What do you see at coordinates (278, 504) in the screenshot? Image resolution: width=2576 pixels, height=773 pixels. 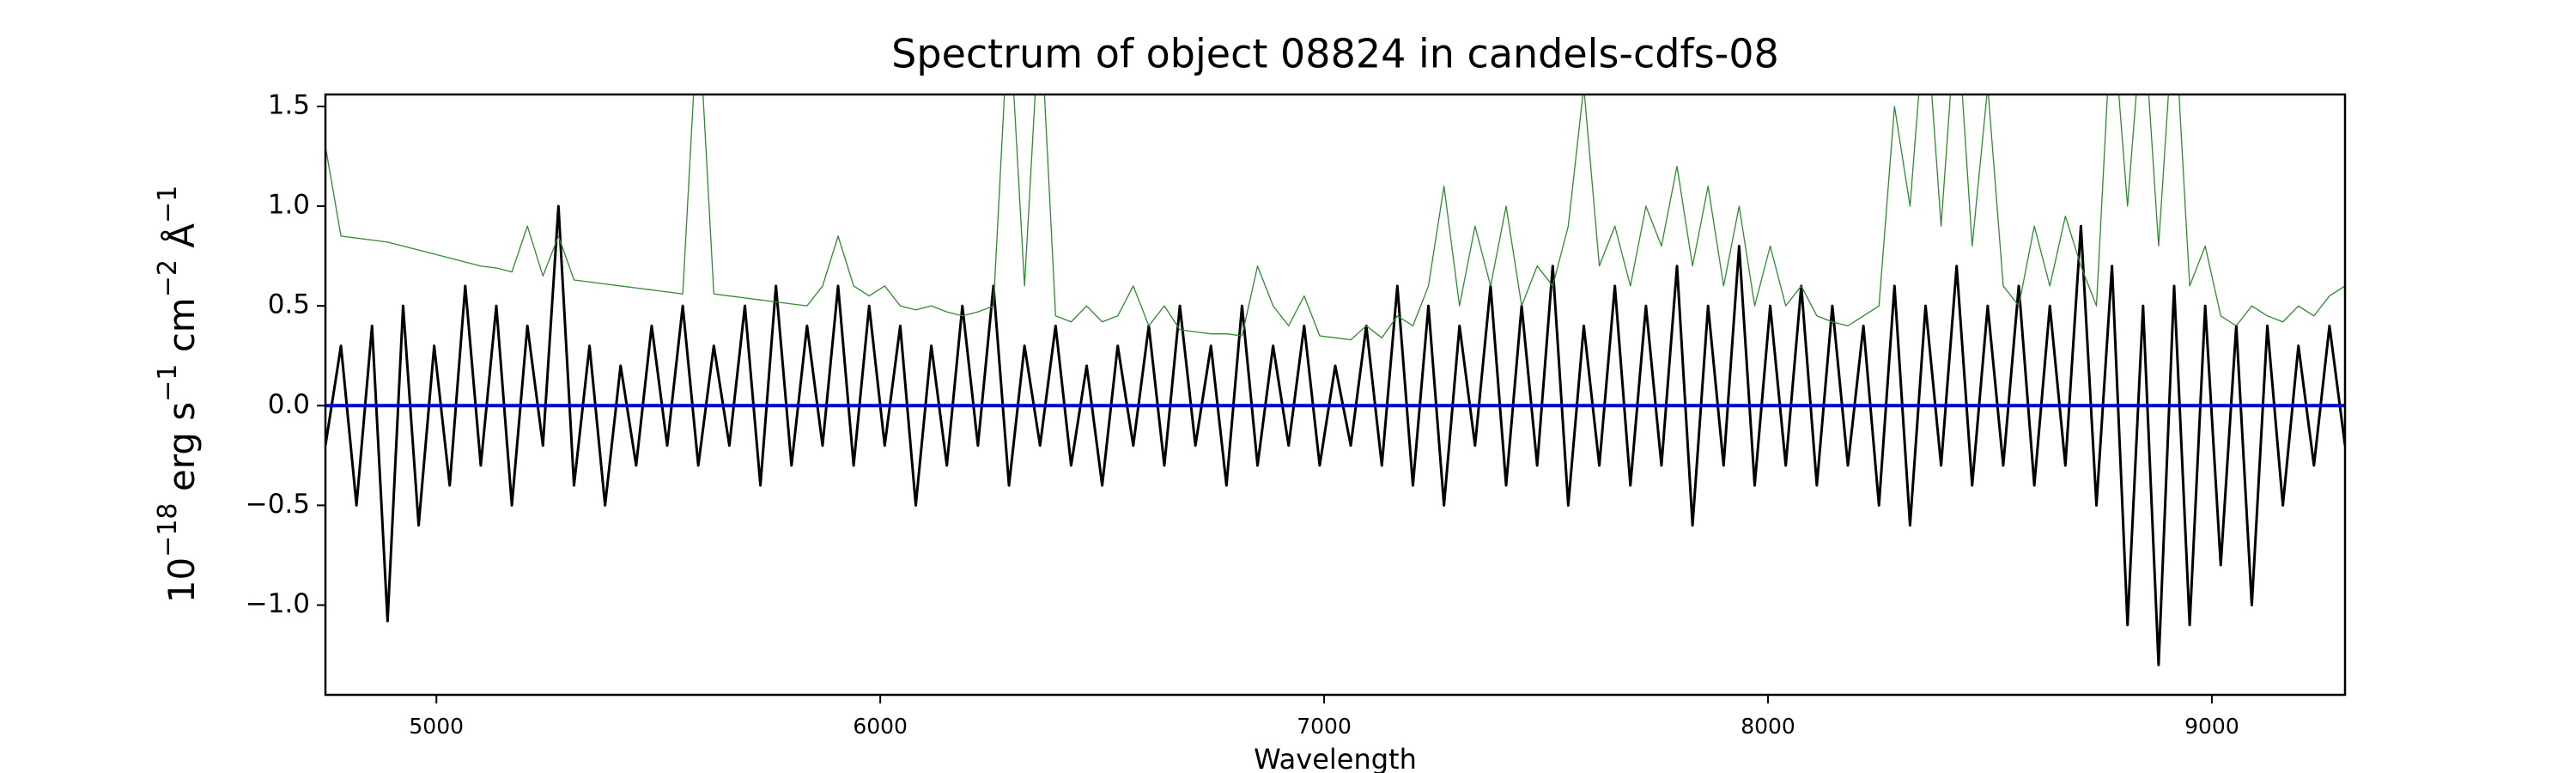 I see `y-tick-label: −0.5` at bounding box center [278, 504].